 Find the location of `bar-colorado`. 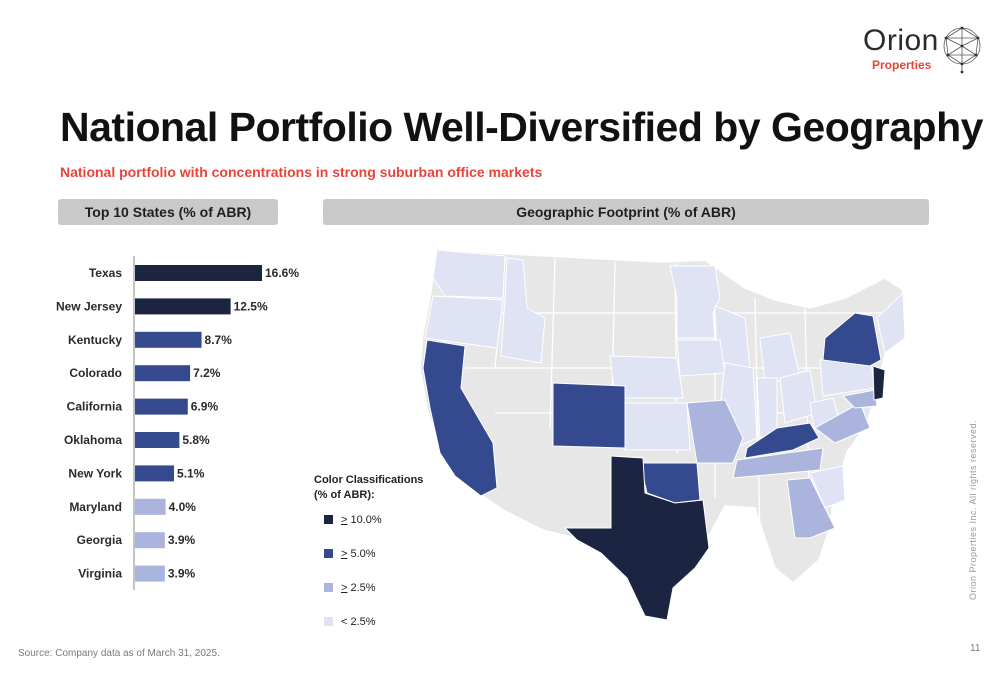

bar-colorado is located at coordinates (163, 373).